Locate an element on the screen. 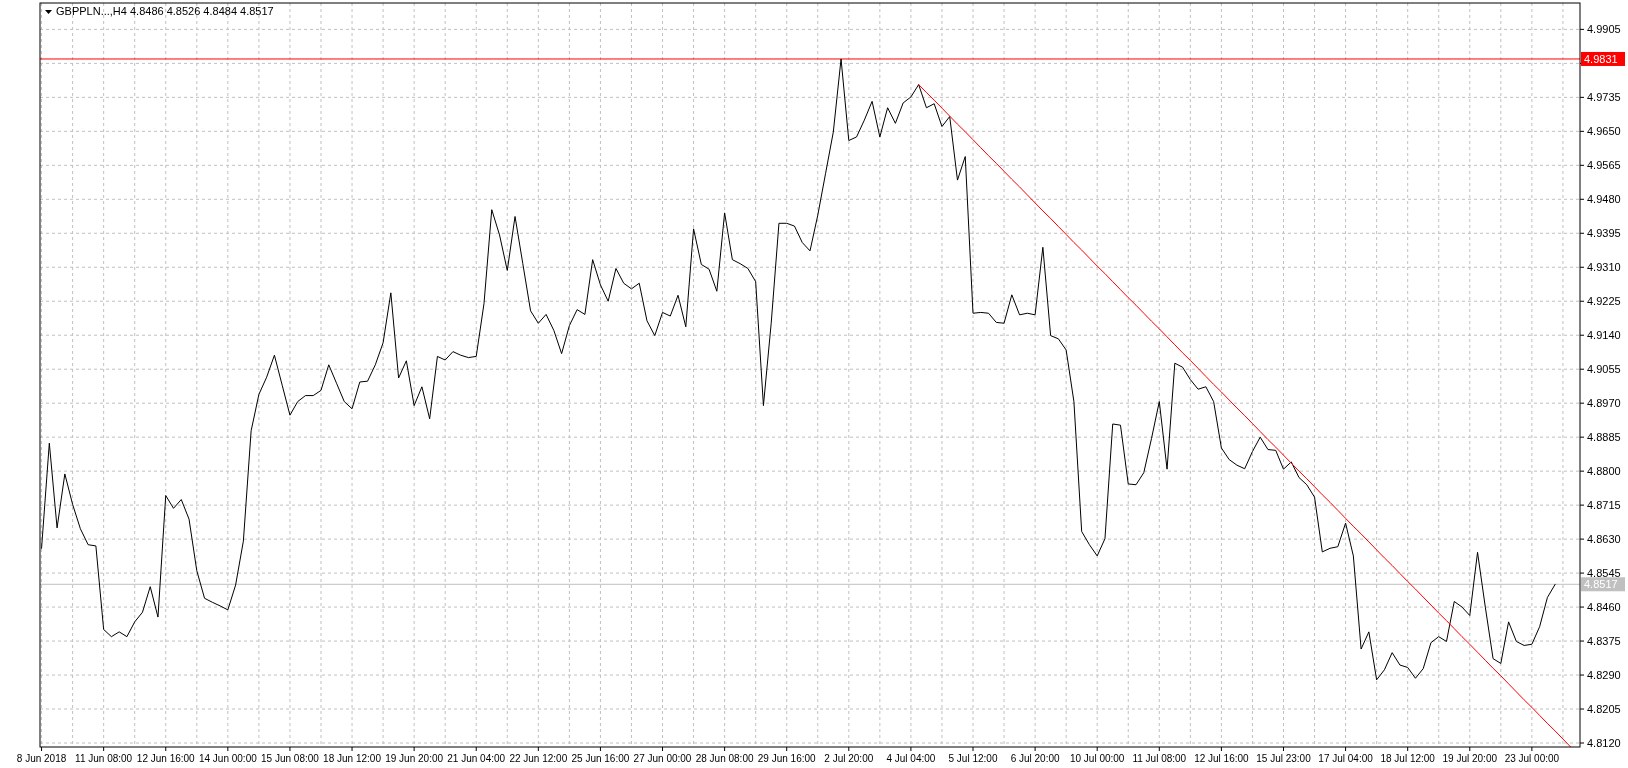 The height and width of the screenshot is (768, 1628). y-tick-label: 4.9310 is located at coordinates (1604, 267).